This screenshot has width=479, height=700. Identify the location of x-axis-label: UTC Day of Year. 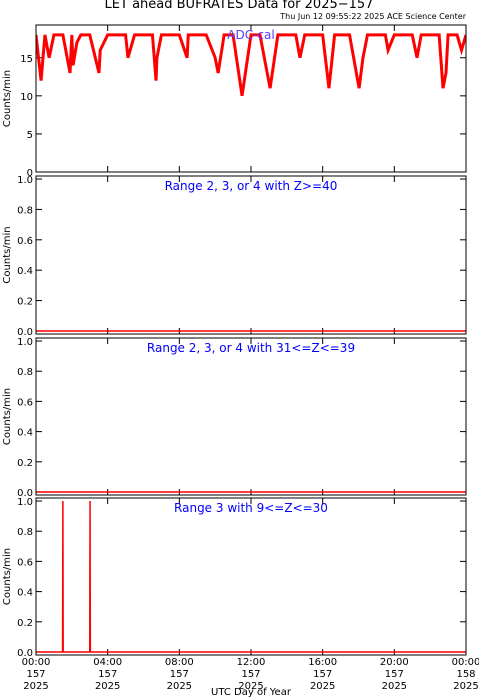
(251, 692).